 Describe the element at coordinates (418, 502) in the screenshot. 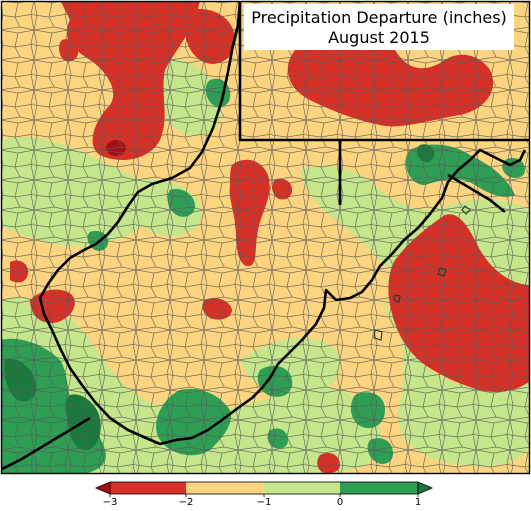

I see `colorbar-tick-label: 1` at that location.